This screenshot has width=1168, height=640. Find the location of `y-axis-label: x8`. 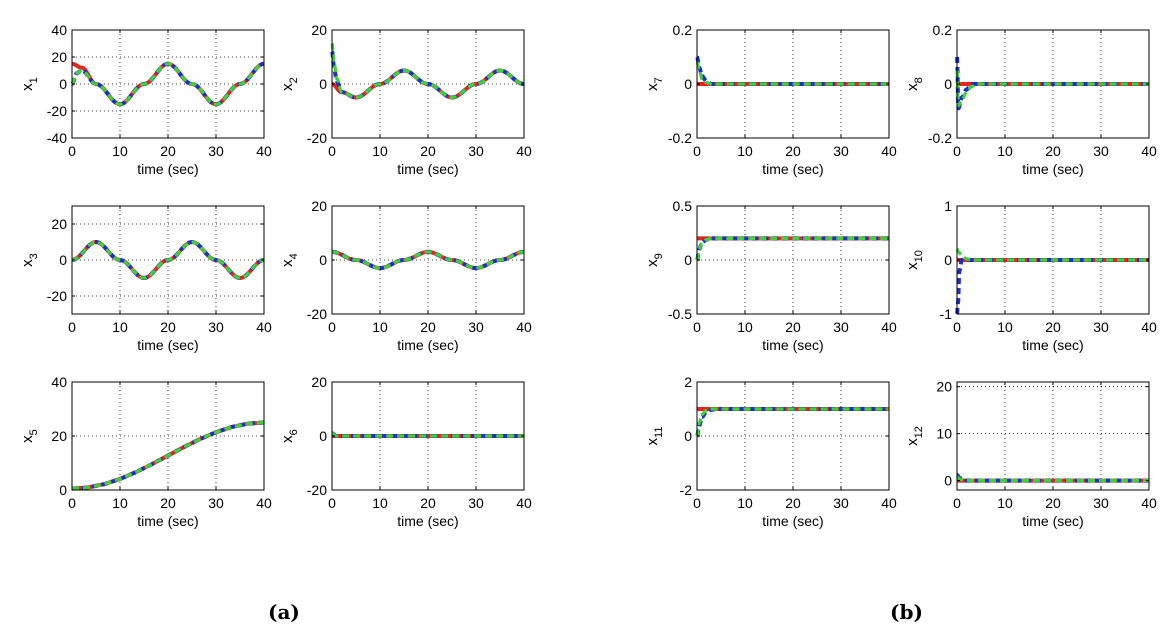

y-axis-label: x8 is located at coordinates (914, 84).